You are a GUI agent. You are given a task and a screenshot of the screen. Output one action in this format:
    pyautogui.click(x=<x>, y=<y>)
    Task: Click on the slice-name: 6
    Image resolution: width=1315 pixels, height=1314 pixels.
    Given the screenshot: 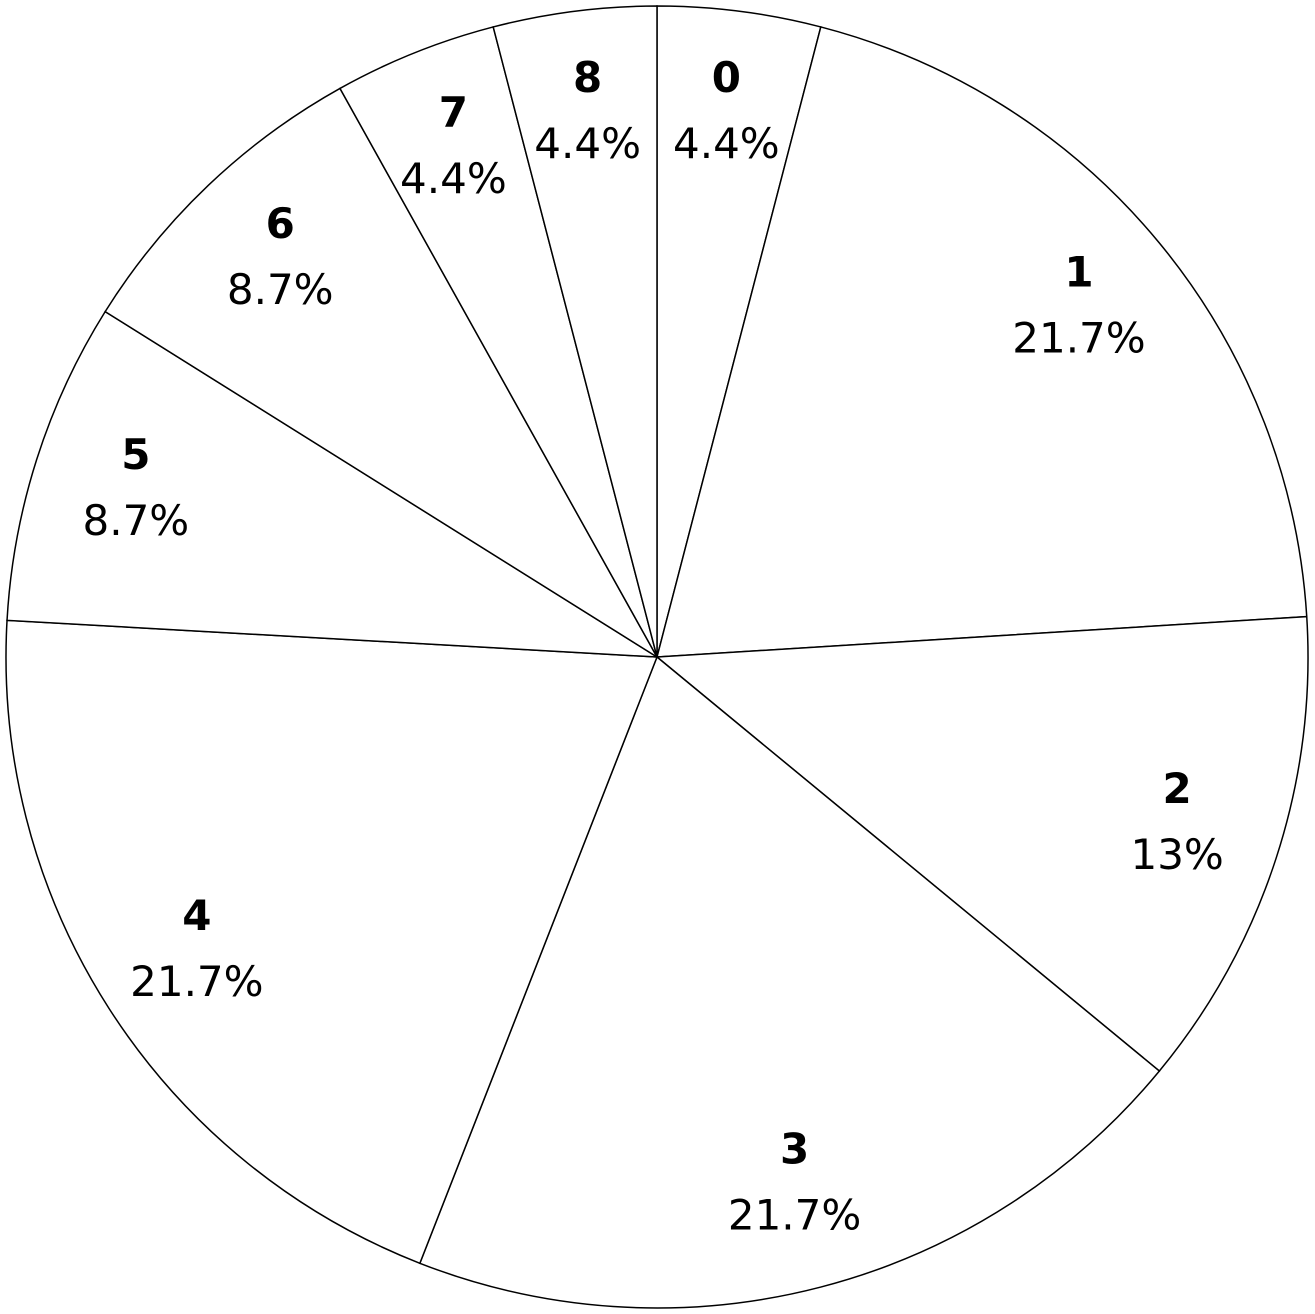 What is the action you would take?
    pyautogui.click(x=280, y=223)
    